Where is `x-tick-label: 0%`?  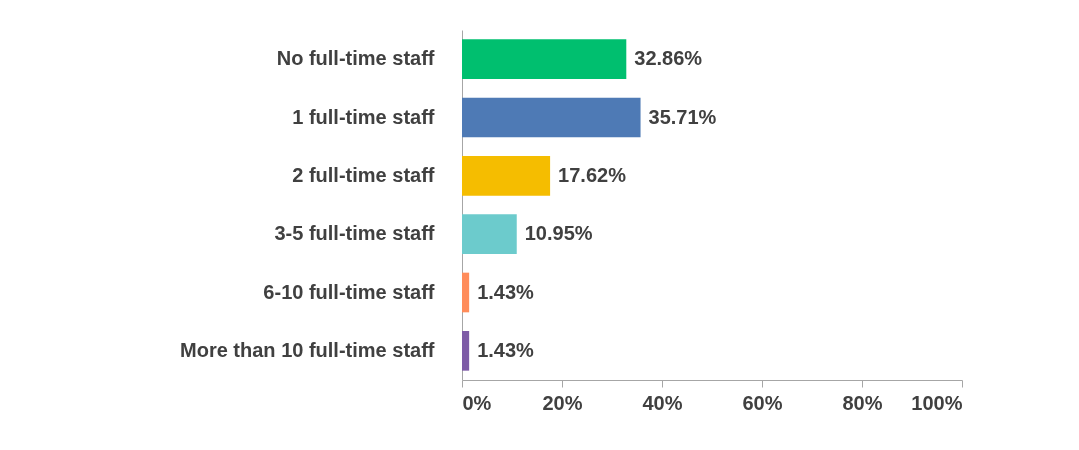
x-tick-label: 0% is located at coordinates (477, 402).